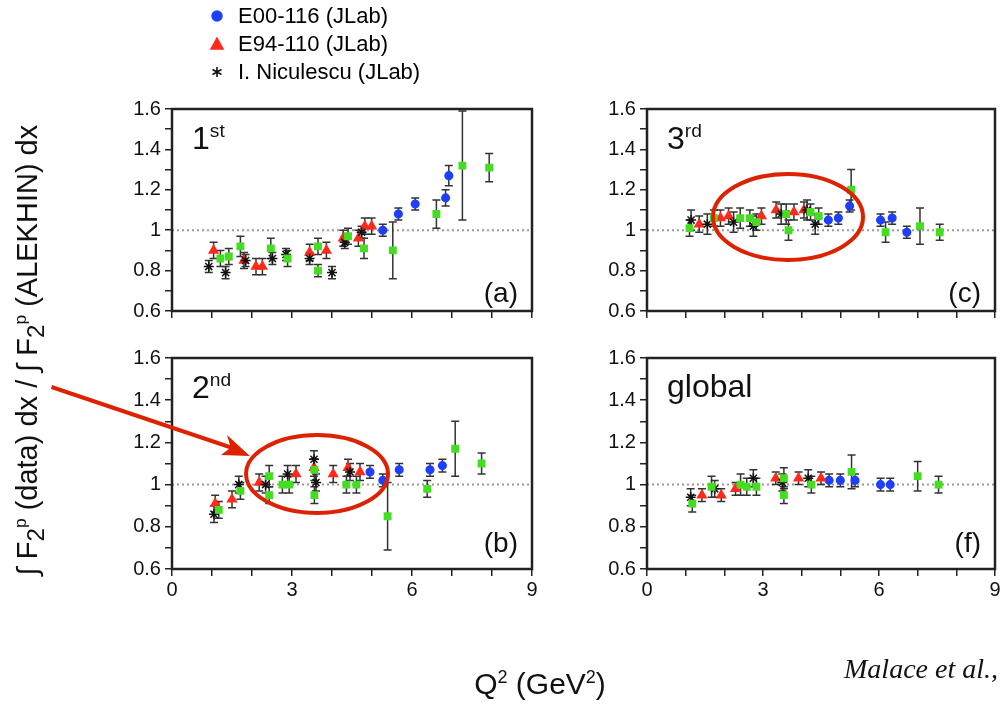  I want to click on x-axis-title: Q$^{2}$ (GeV$^{2}$), so click(540, 683).